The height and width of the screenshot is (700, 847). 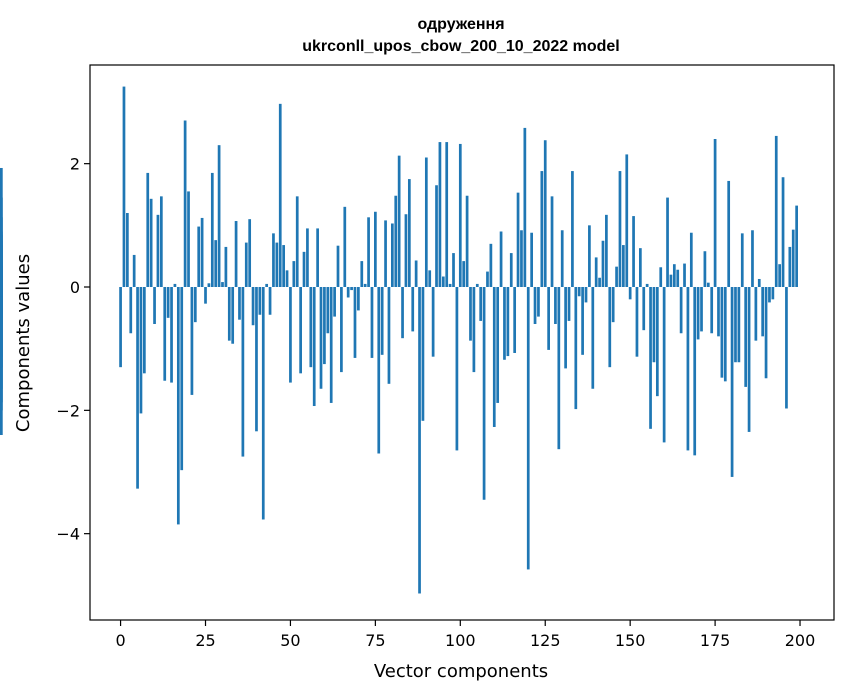 I want to click on chart-title: одруження, so click(x=460, y=24).